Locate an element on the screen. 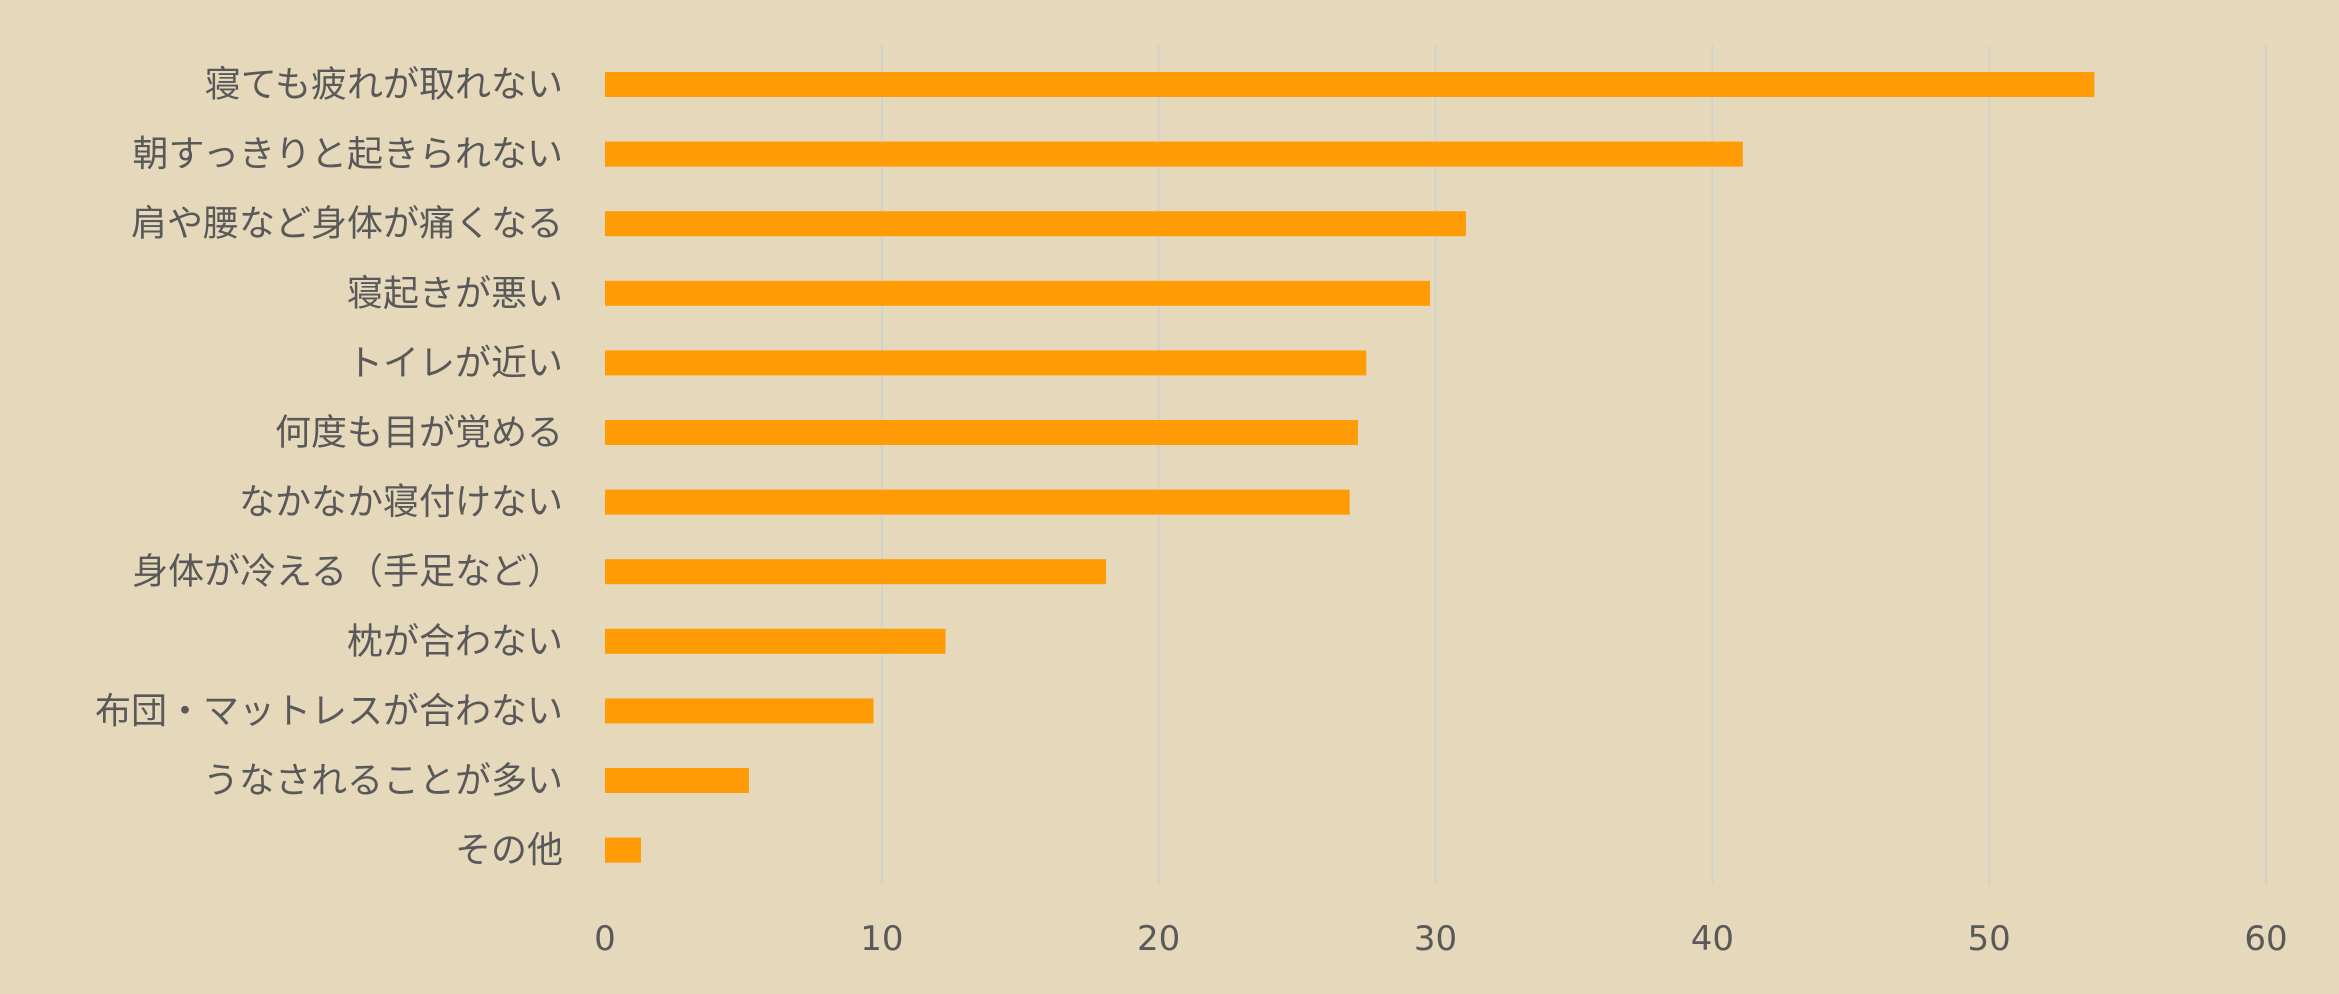 This screenshot has width=2339, height=994. x-tick-label: 30 is located at coordinates (1435, 939).